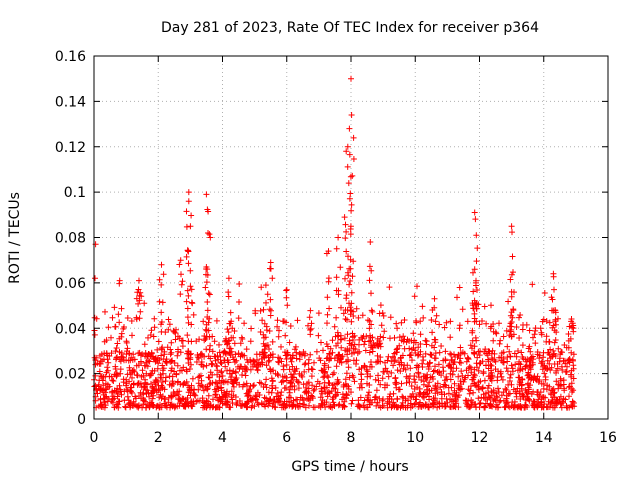 This screenshot has height=480, width=640. Describe the element at coordinates (70, 57) in the screenshot. I see `y-tick-label: 0.16` at that location.